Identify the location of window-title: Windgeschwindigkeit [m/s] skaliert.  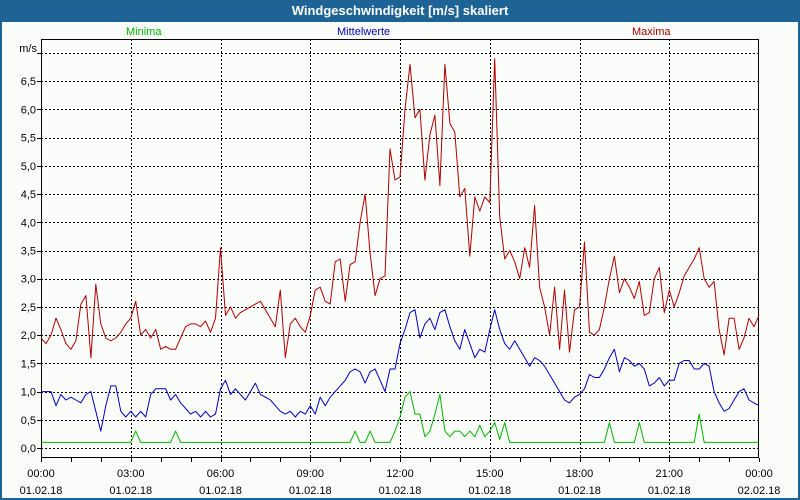
(400, 10).